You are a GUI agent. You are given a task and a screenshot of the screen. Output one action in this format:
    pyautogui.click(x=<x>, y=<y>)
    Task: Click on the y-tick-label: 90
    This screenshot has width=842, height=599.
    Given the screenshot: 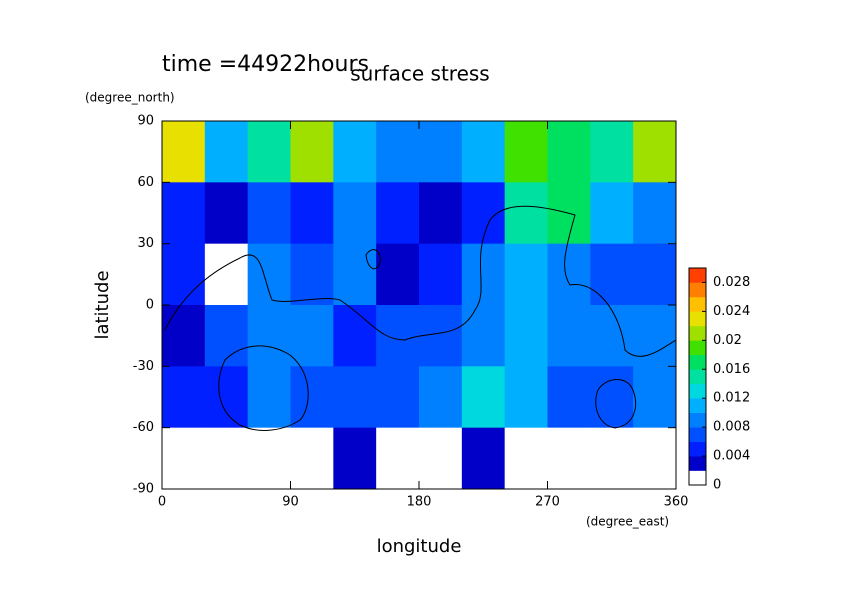 What is the action you would take?
    pyautogui.click(x=145, y=121)
    